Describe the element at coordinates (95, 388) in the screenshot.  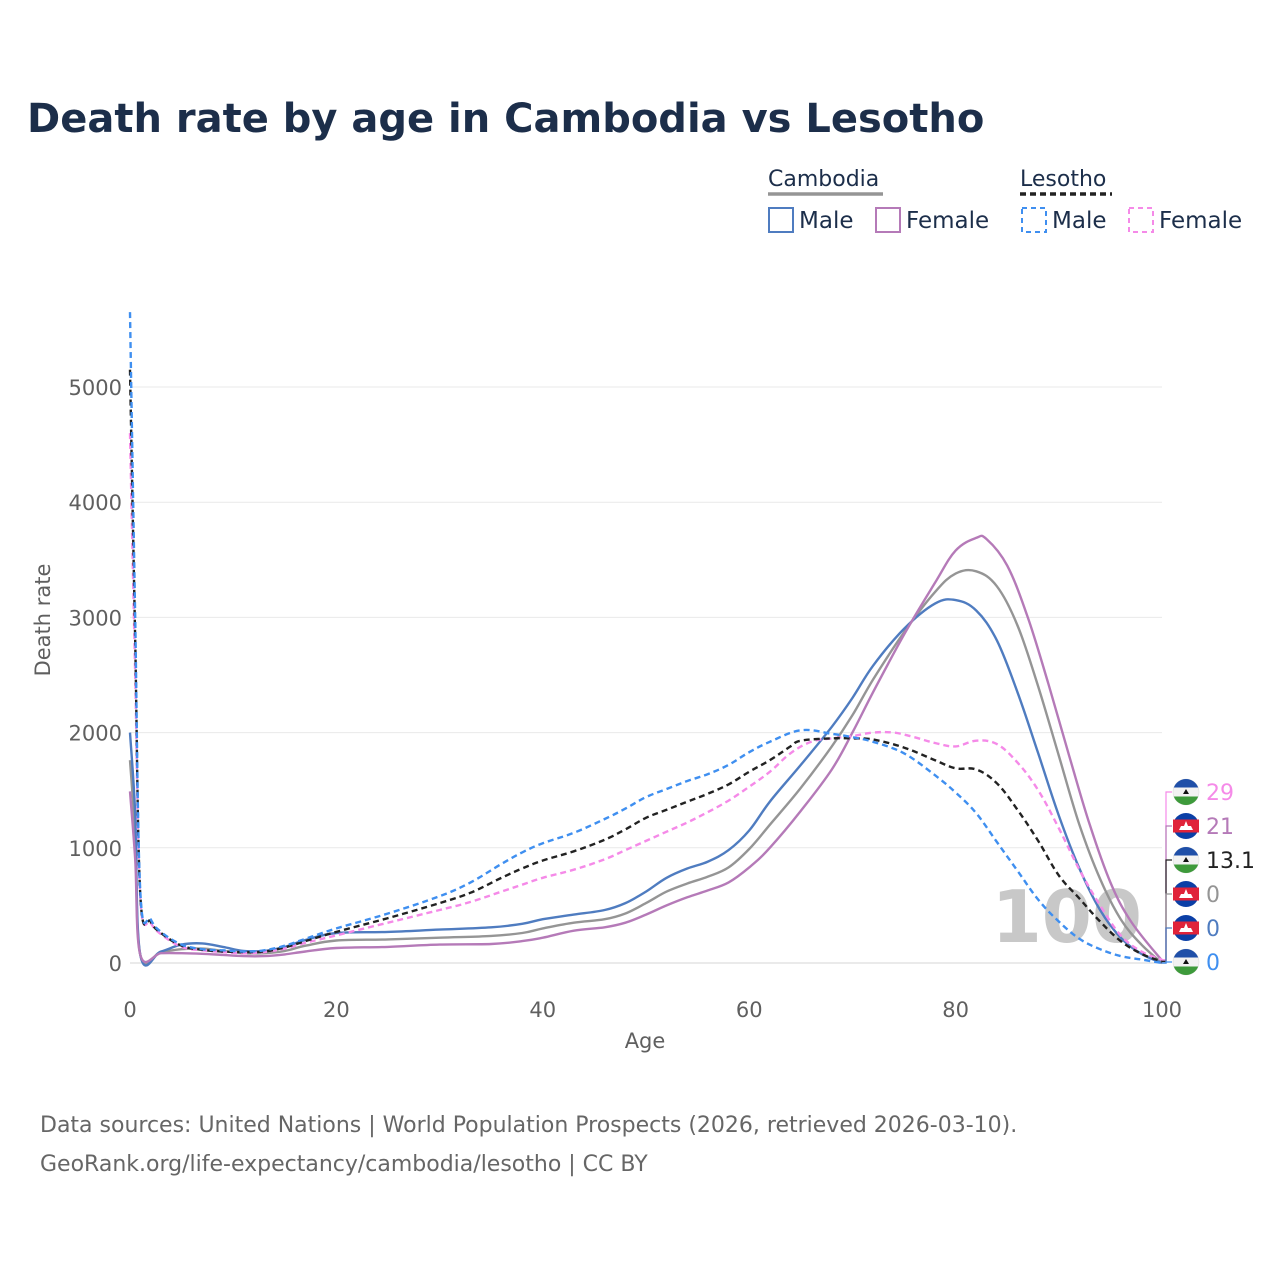
I see `y-tick-label: 5000` at that location.